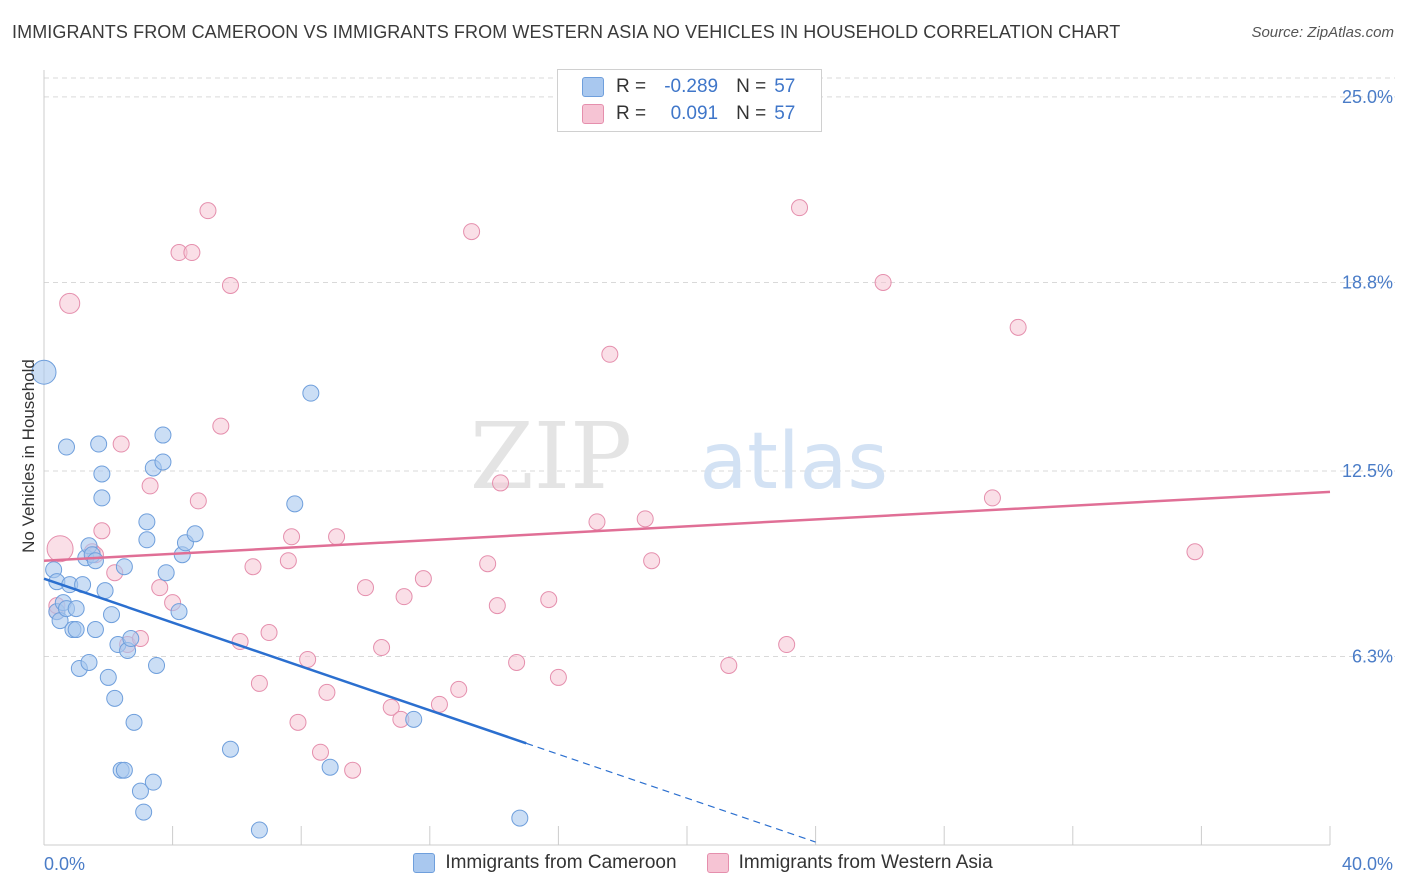 The height and width of the screenshot is (892, 1406). I want to click on western-asia-trend-line, so click(687, 526).